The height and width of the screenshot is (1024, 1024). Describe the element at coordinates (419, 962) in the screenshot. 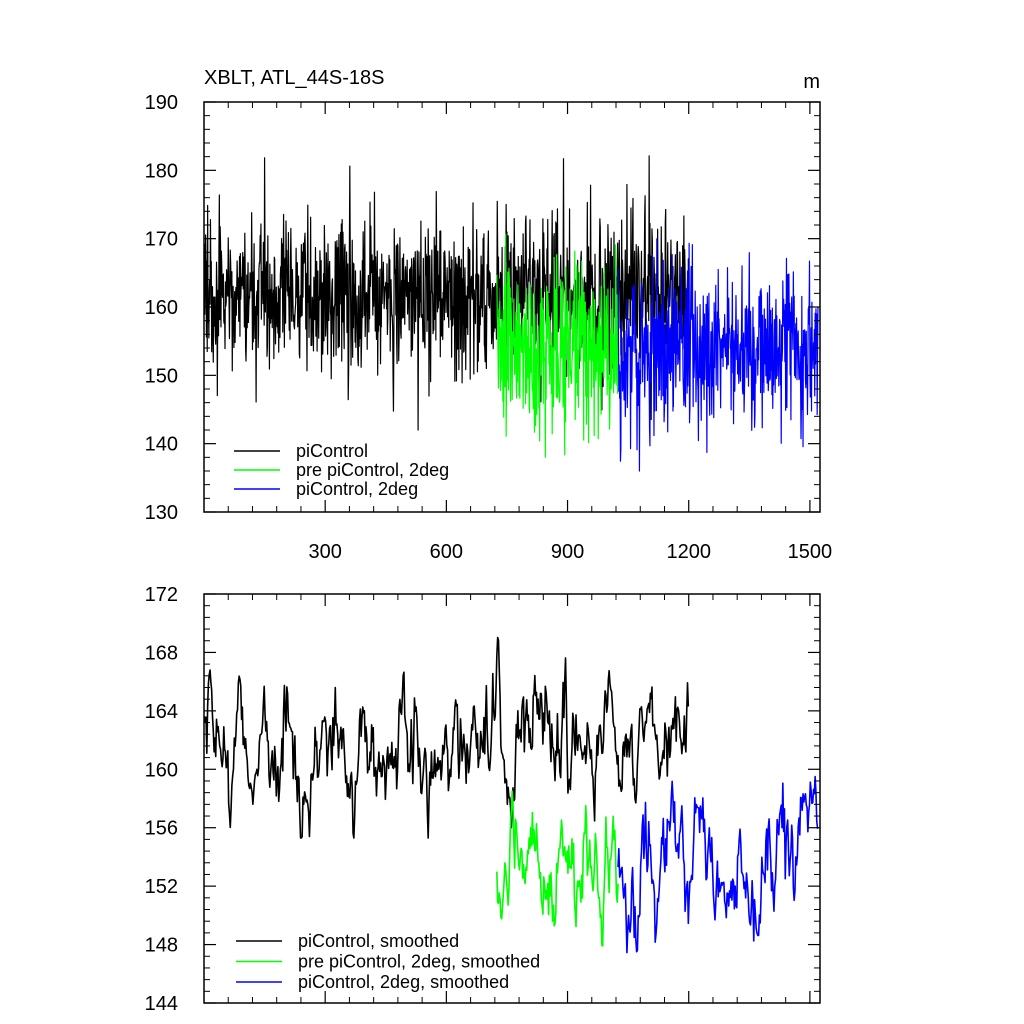

I see `legend-label: pre piControl, 2deg, smoothed` at that location.